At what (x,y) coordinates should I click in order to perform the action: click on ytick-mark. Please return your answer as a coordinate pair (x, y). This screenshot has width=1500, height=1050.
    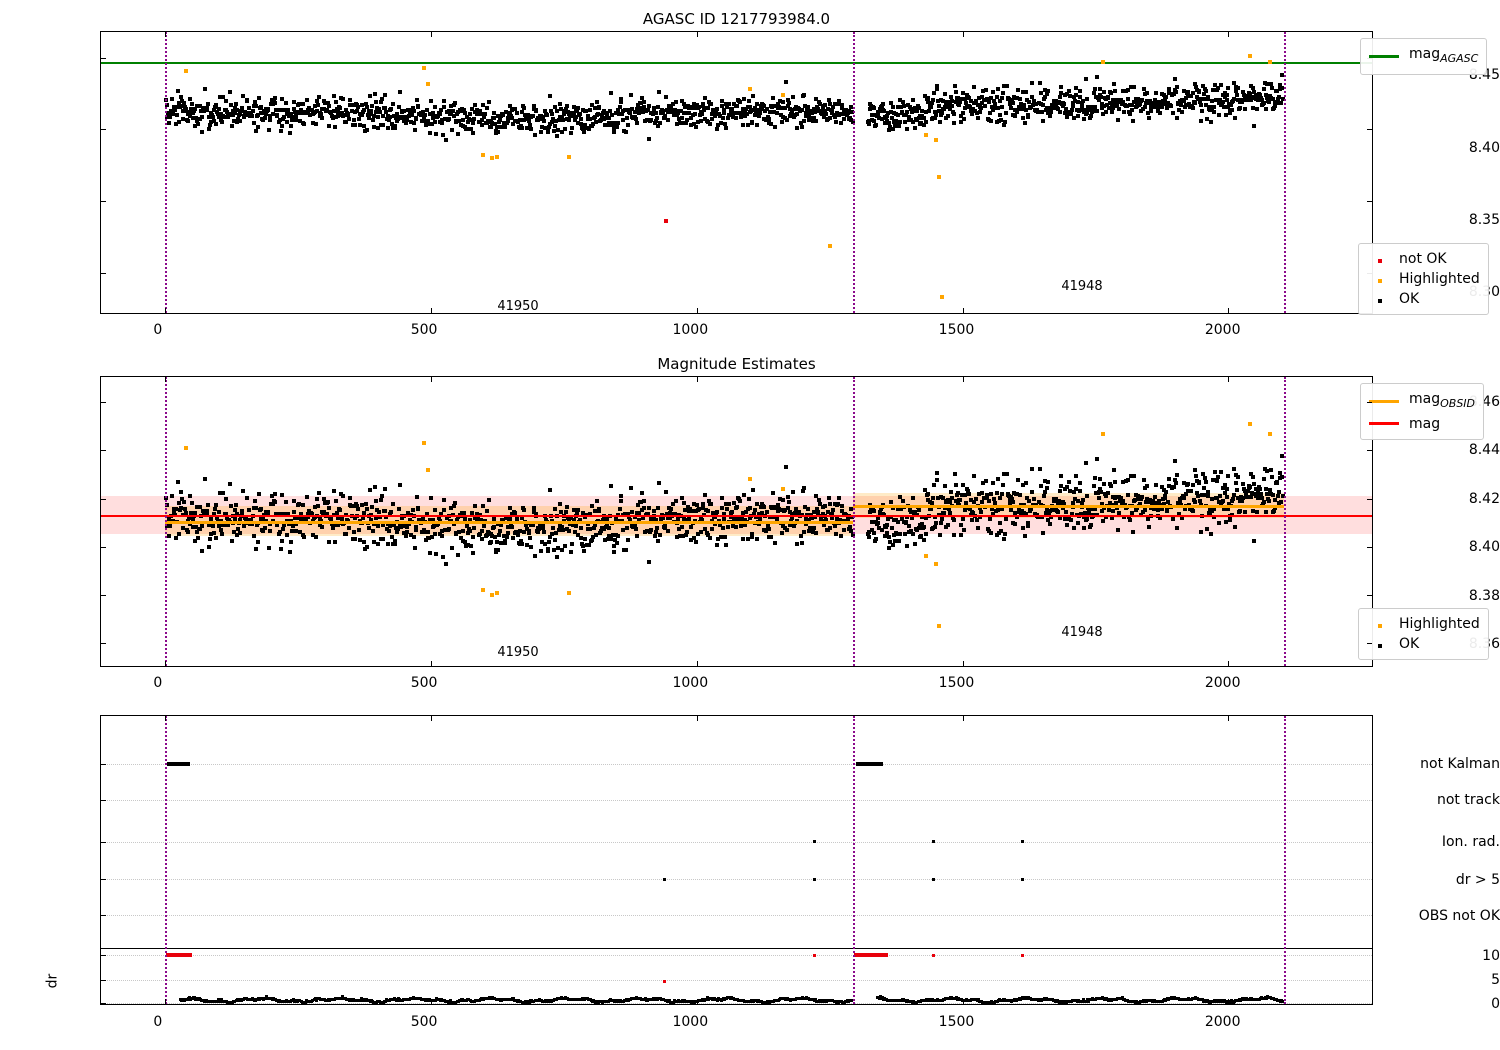
    Looking at the image, I should click on (103, 980).